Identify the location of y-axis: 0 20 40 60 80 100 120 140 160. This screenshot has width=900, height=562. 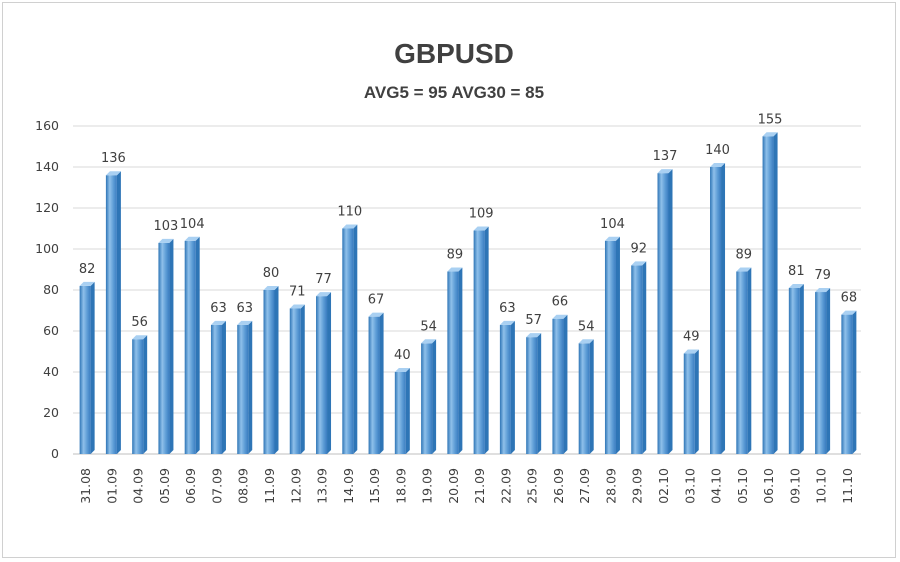
(47, 289).